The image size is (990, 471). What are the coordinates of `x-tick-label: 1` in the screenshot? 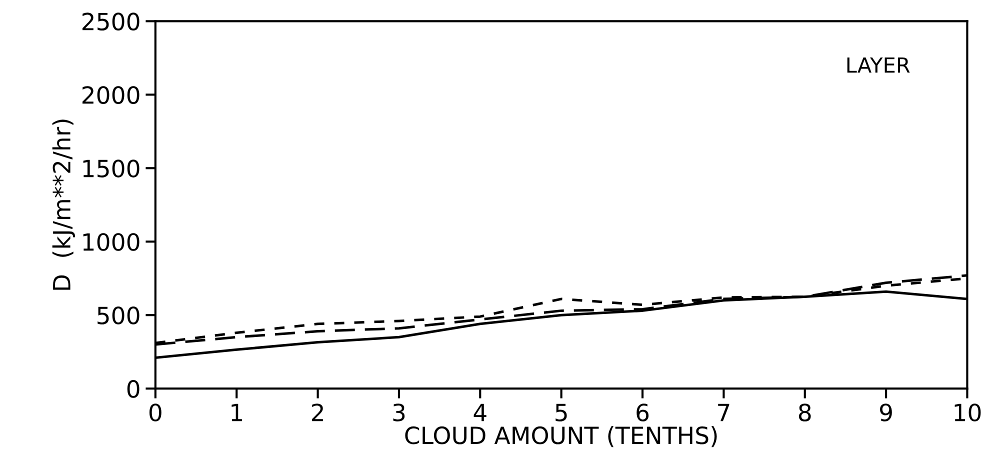 It's located at (237, 413).